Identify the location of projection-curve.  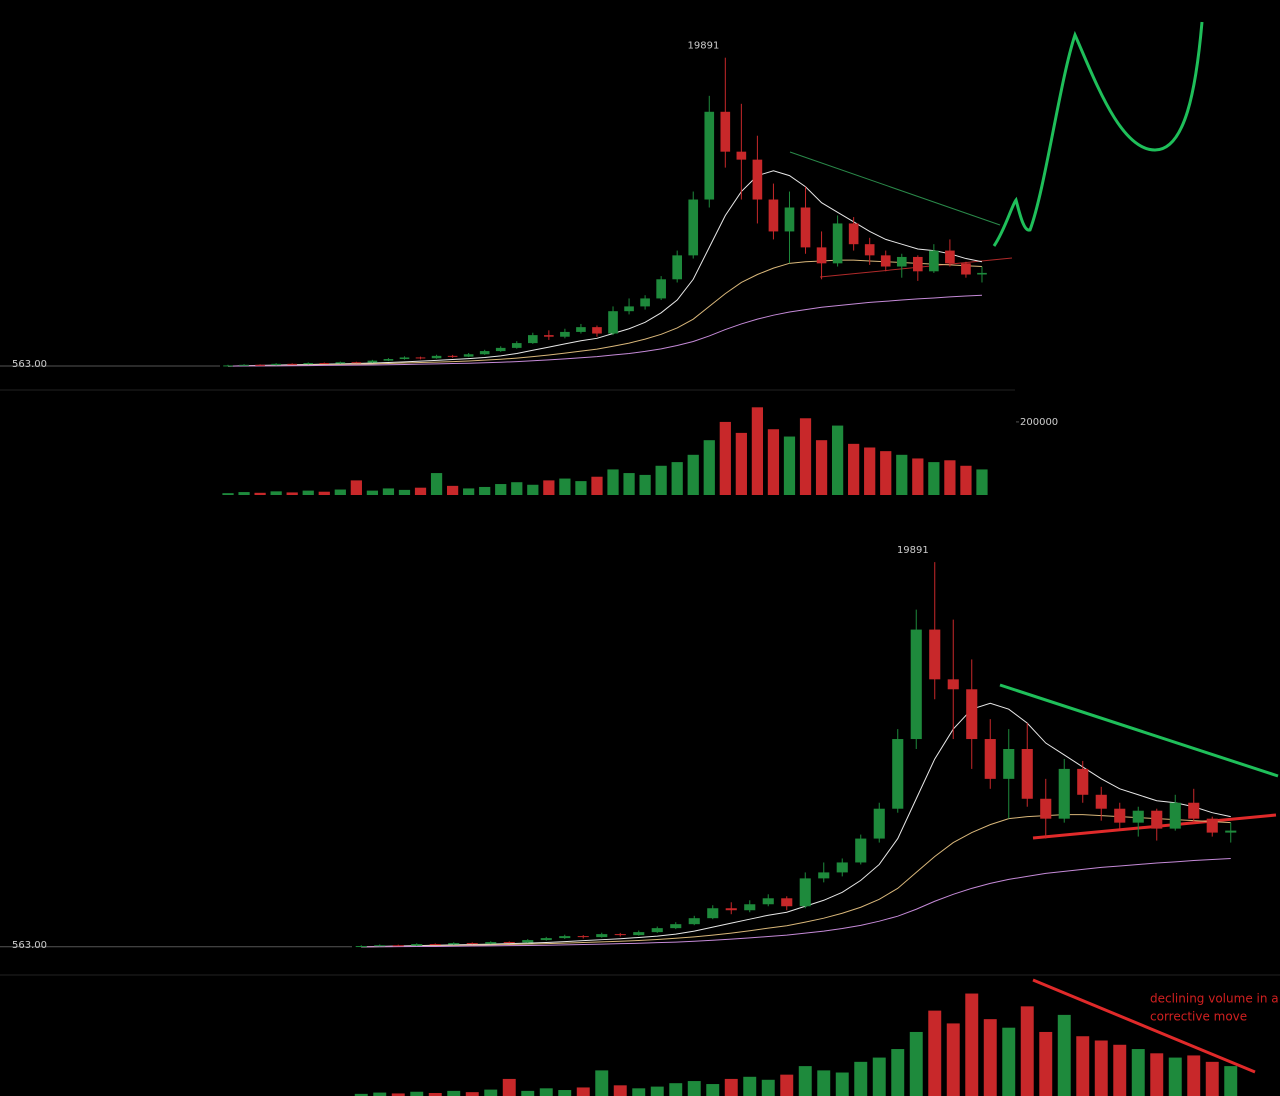
(1098, 134).